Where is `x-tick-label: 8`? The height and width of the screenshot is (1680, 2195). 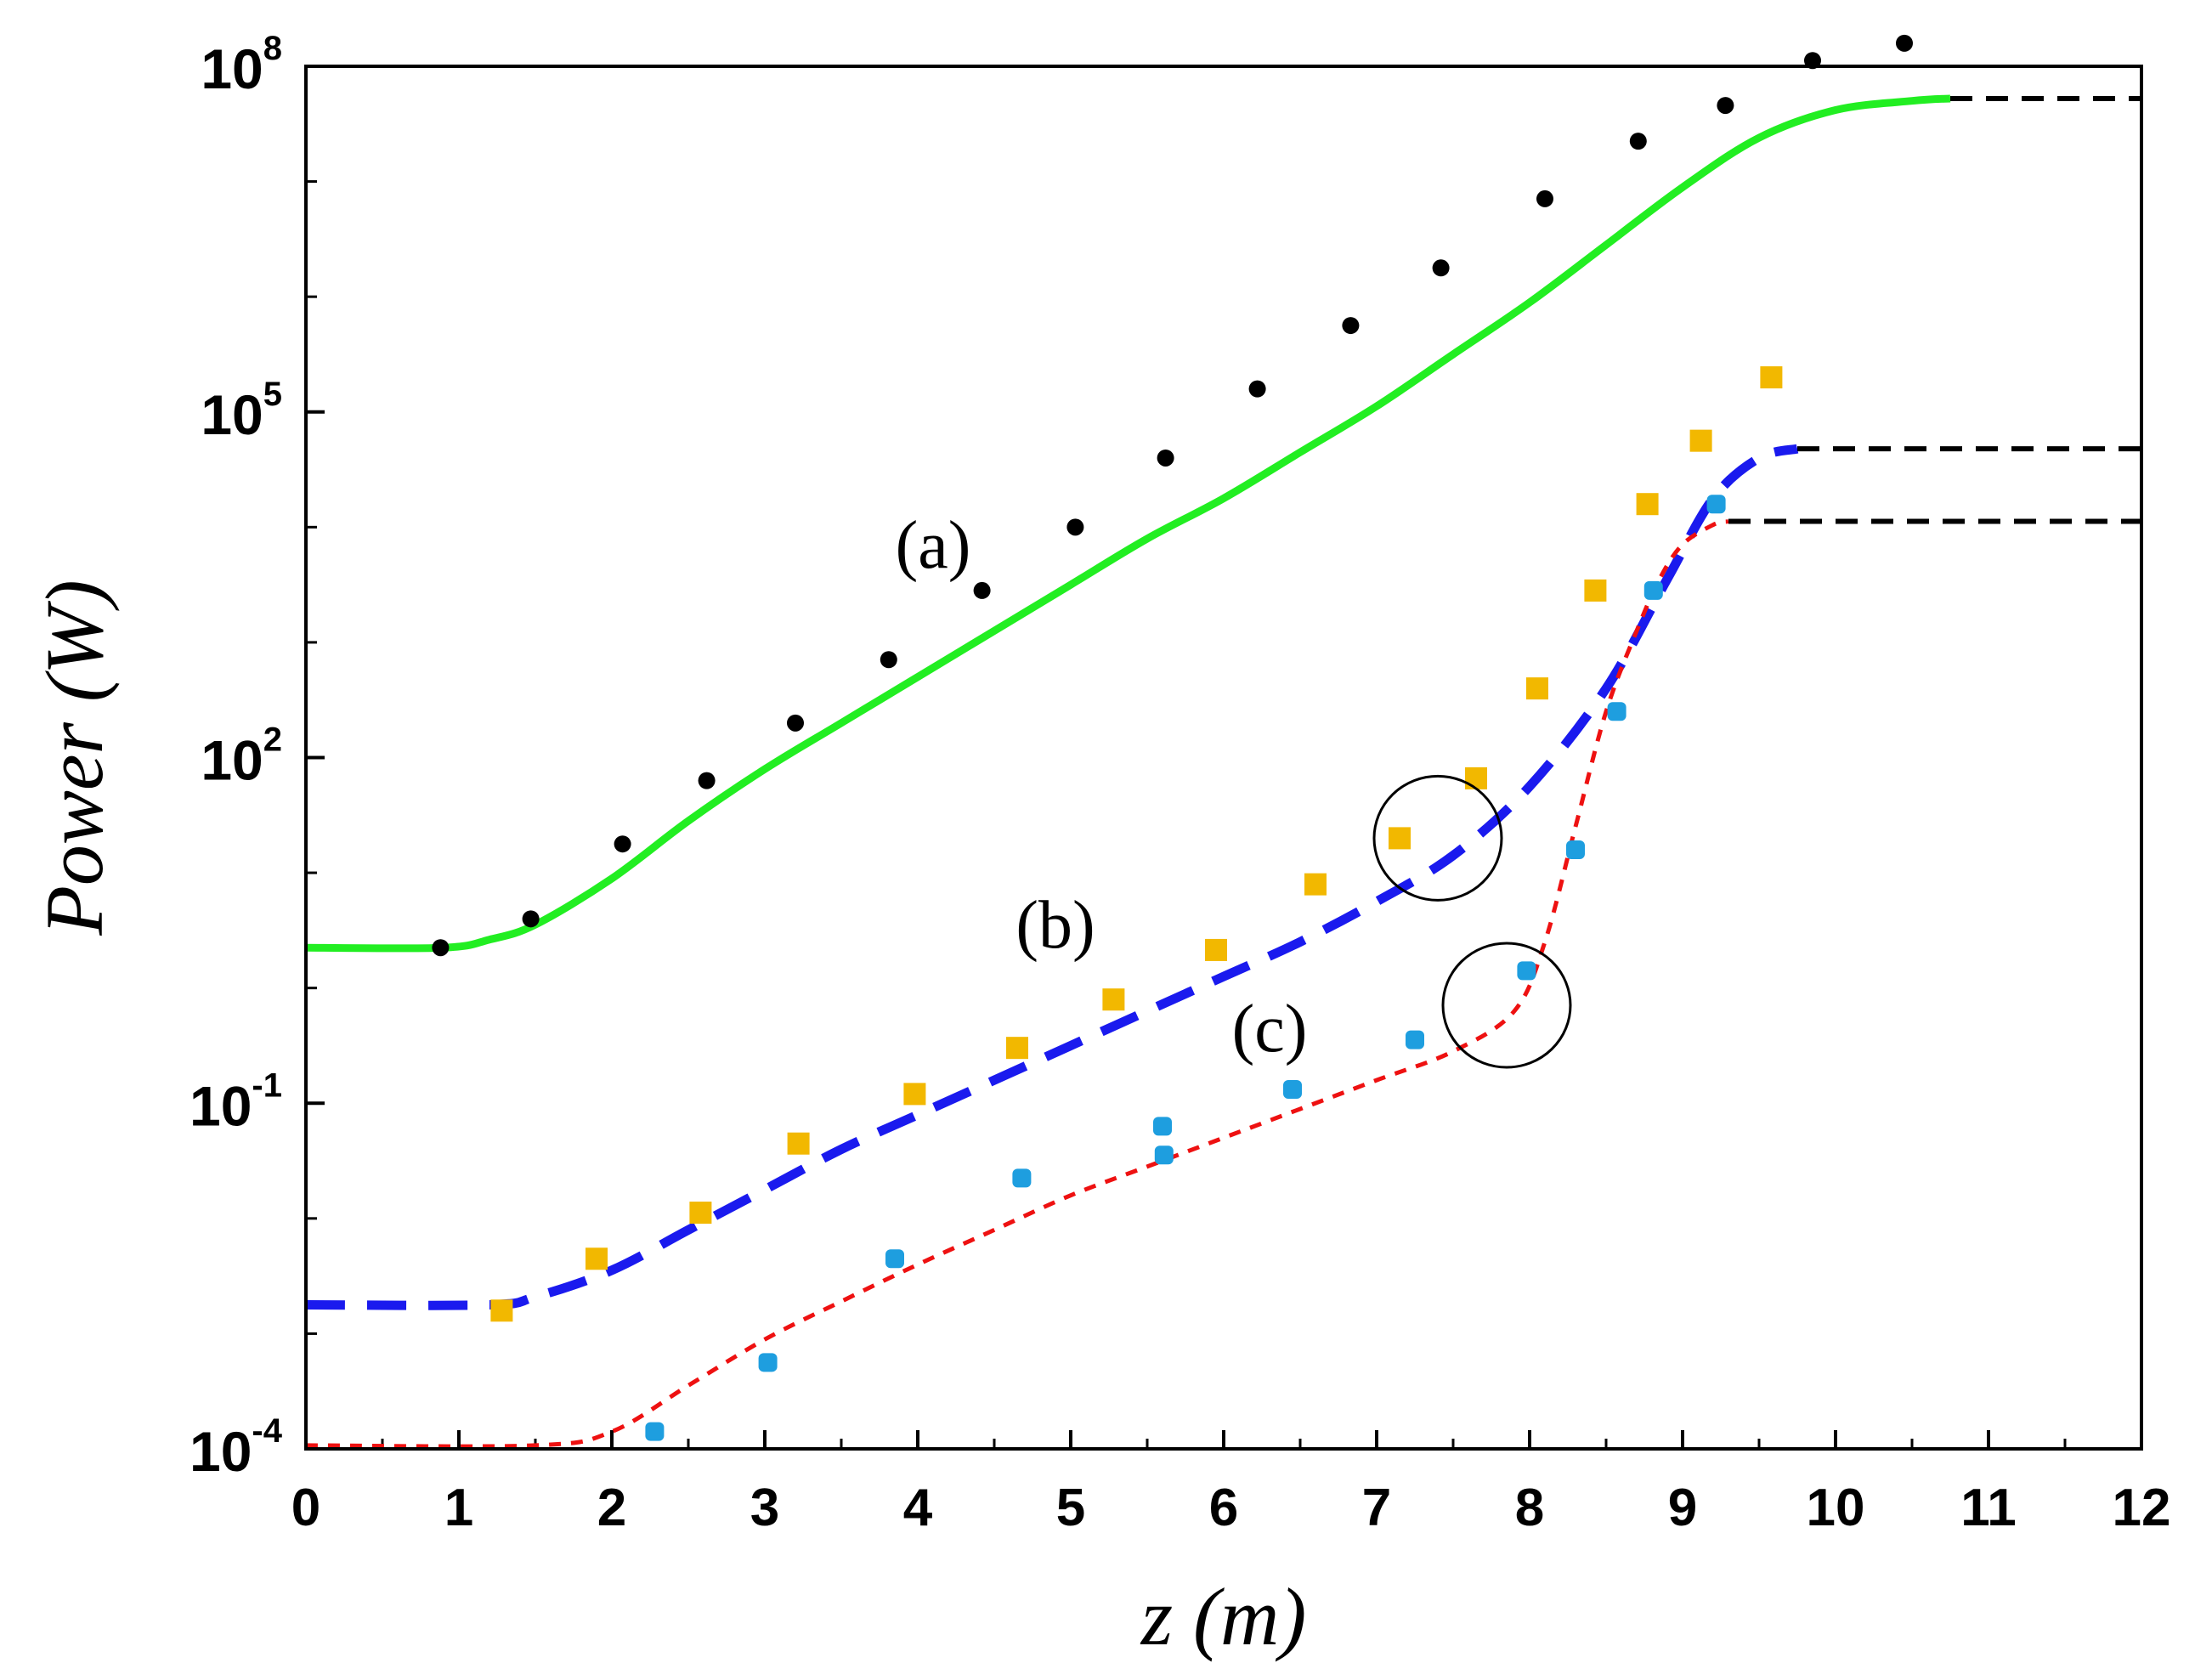 x-tick-label: 8 is located at coordinates (1529, 1508).